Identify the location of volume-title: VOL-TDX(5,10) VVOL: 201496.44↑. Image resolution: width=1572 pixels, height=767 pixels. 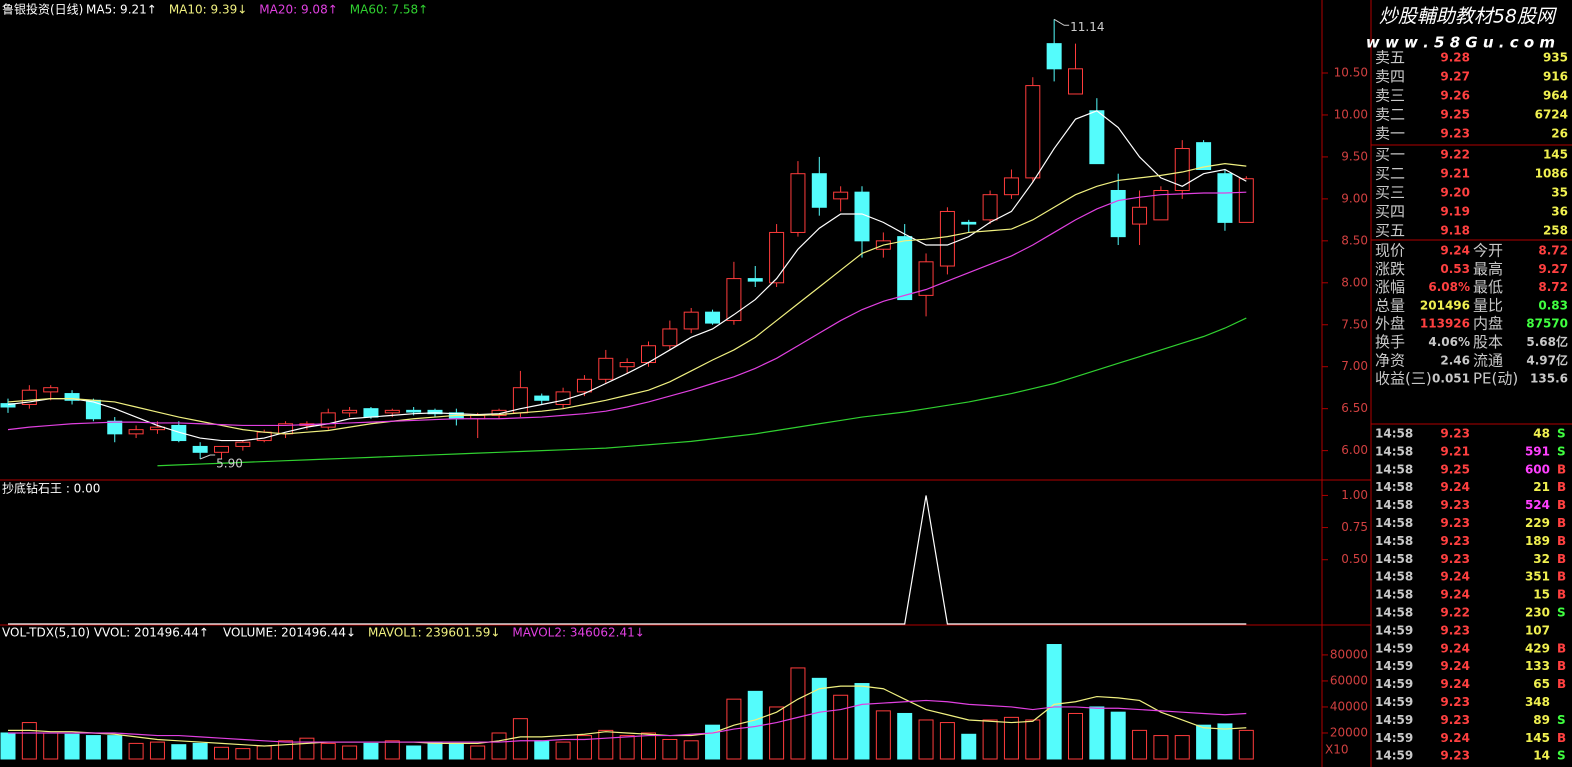
(105, 633).